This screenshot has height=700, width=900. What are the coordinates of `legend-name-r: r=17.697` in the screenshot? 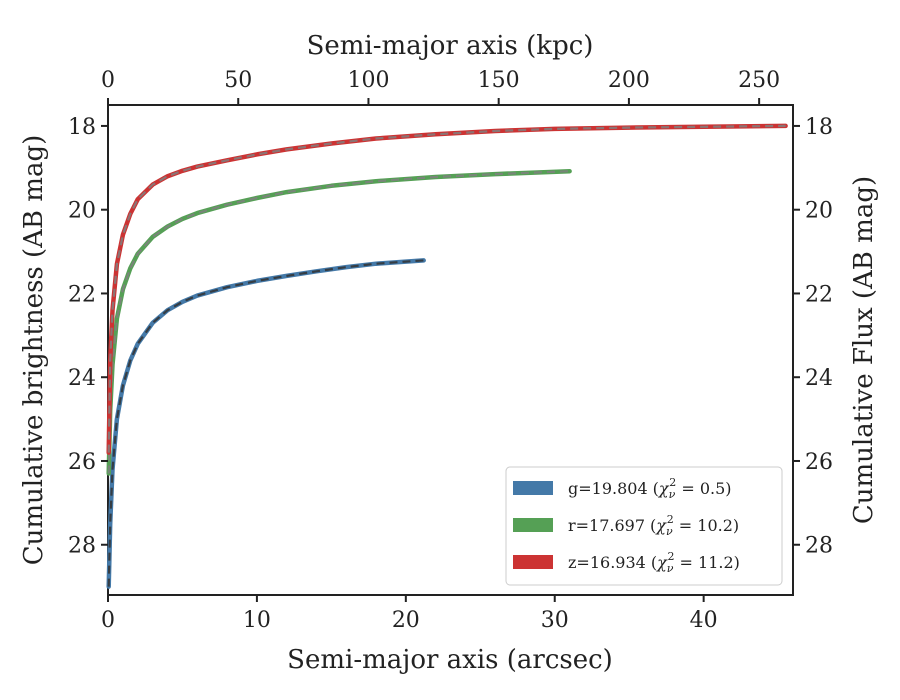 It's located at (606, 525).